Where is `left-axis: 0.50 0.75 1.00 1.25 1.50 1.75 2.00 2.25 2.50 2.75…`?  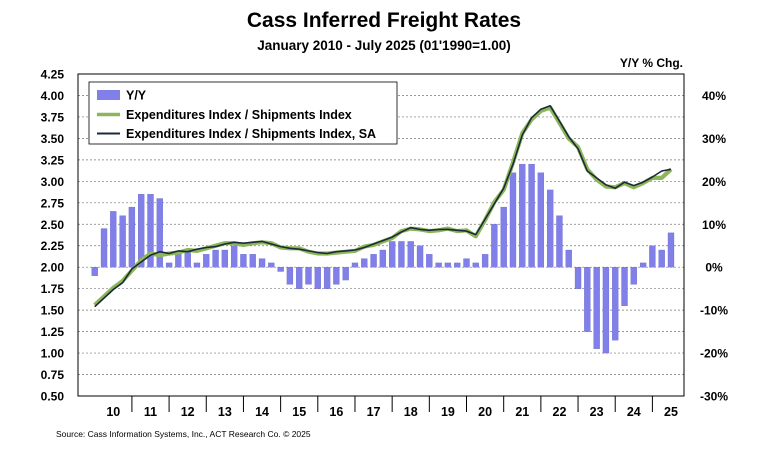
left-axis: 0.50 0.75 1.00 1.25 1.50 1.75 2.00 2.25 2.50 2.75… is located at coordinates (53, 236).